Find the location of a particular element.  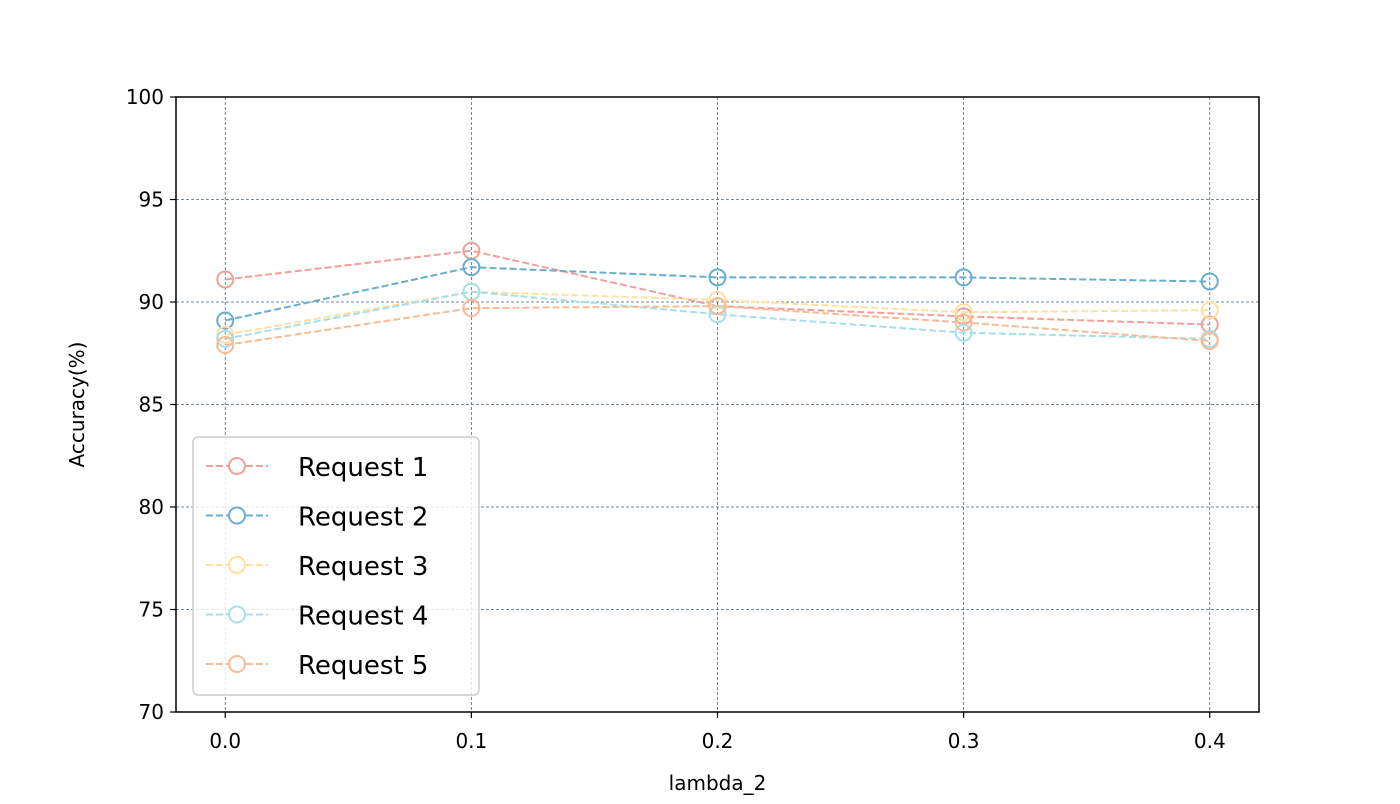

legend-label: Request 4 is located at coordinates (363, 617).